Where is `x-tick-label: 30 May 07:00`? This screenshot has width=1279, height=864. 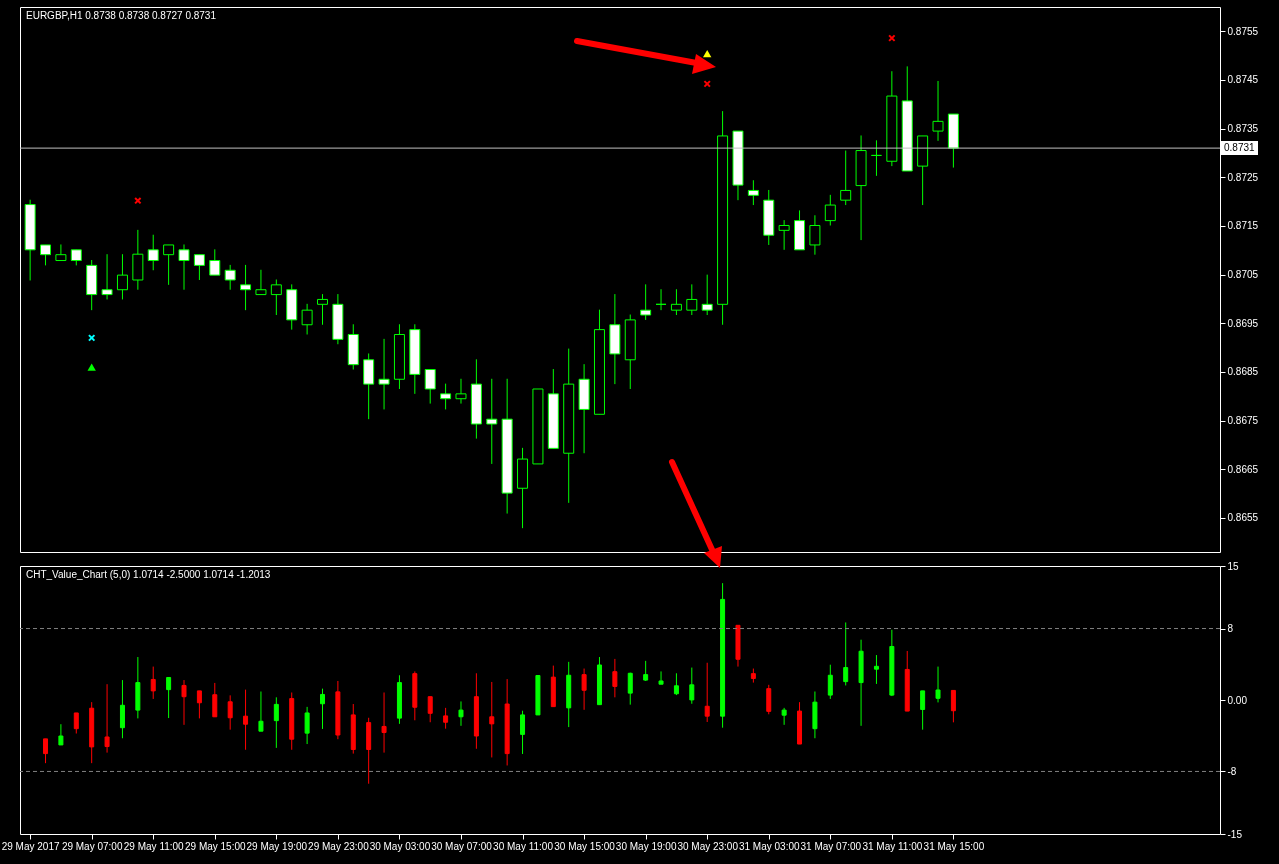 x-tick-label: 30 May 07:00 is located at coordinates (462, 846).